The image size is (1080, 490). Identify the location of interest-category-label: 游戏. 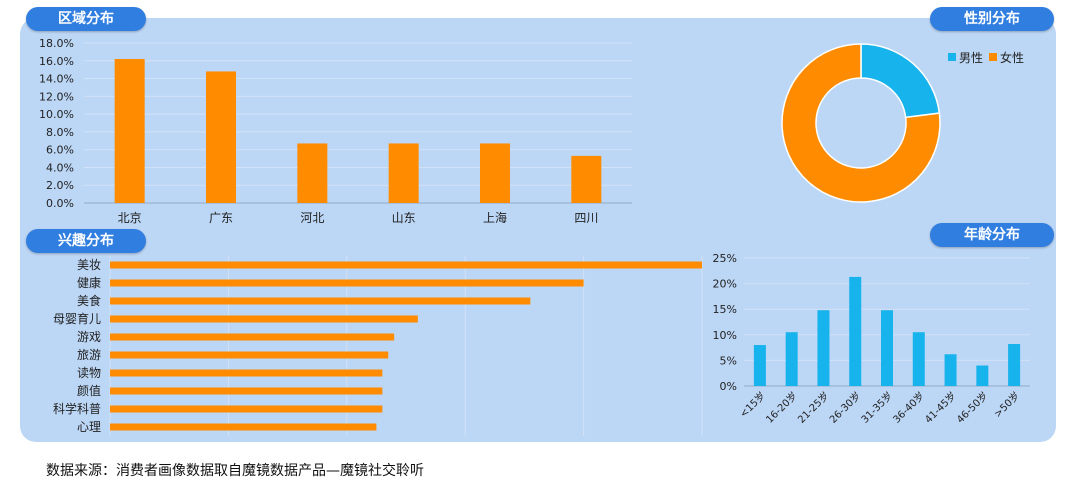
(89, 337).